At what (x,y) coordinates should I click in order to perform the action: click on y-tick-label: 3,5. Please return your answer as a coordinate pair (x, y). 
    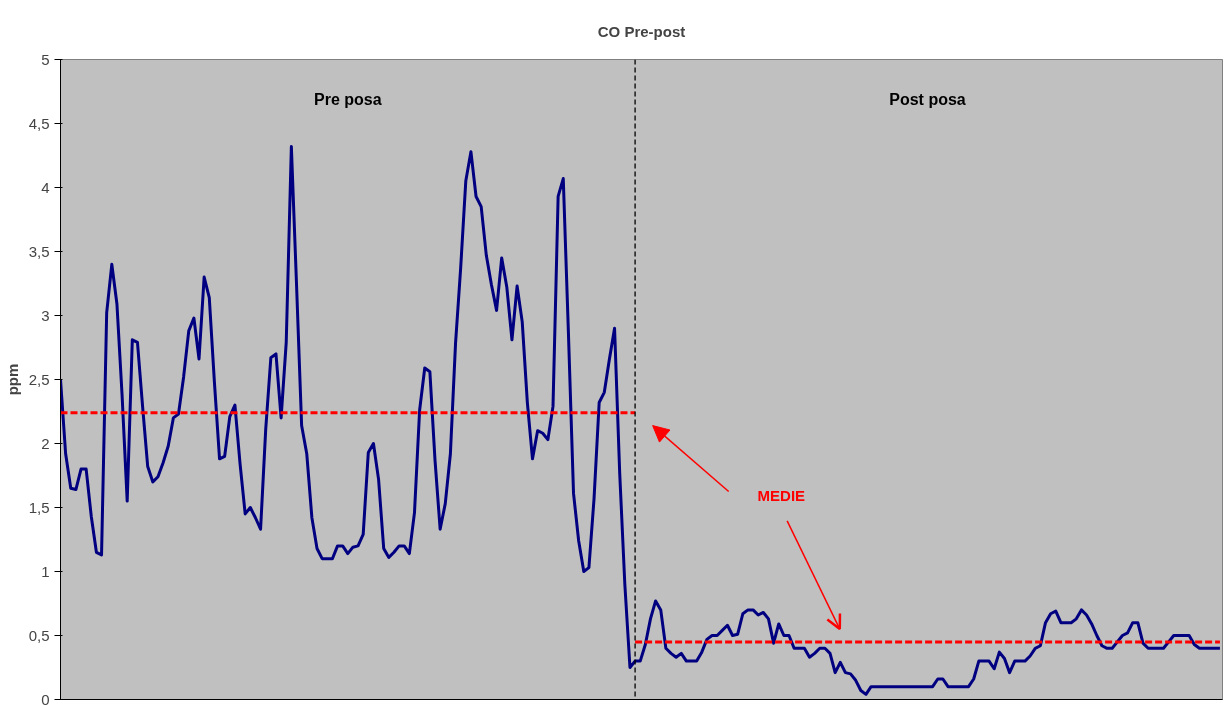
    Looking at the image, I should click on (39, 251).